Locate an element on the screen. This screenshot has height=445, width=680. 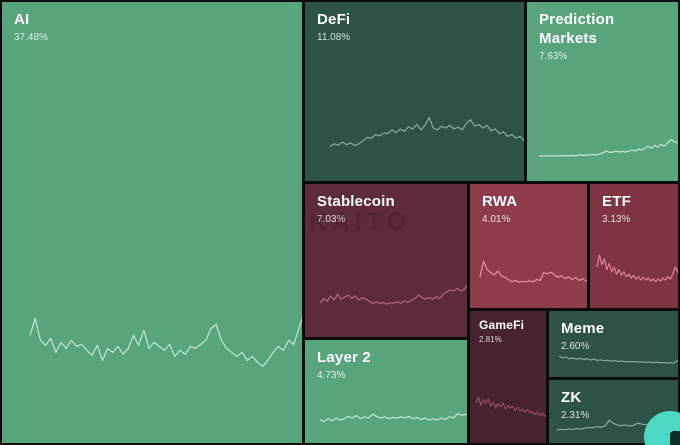
tile-percentage: 7.03% is located at coordinates (331, 219).